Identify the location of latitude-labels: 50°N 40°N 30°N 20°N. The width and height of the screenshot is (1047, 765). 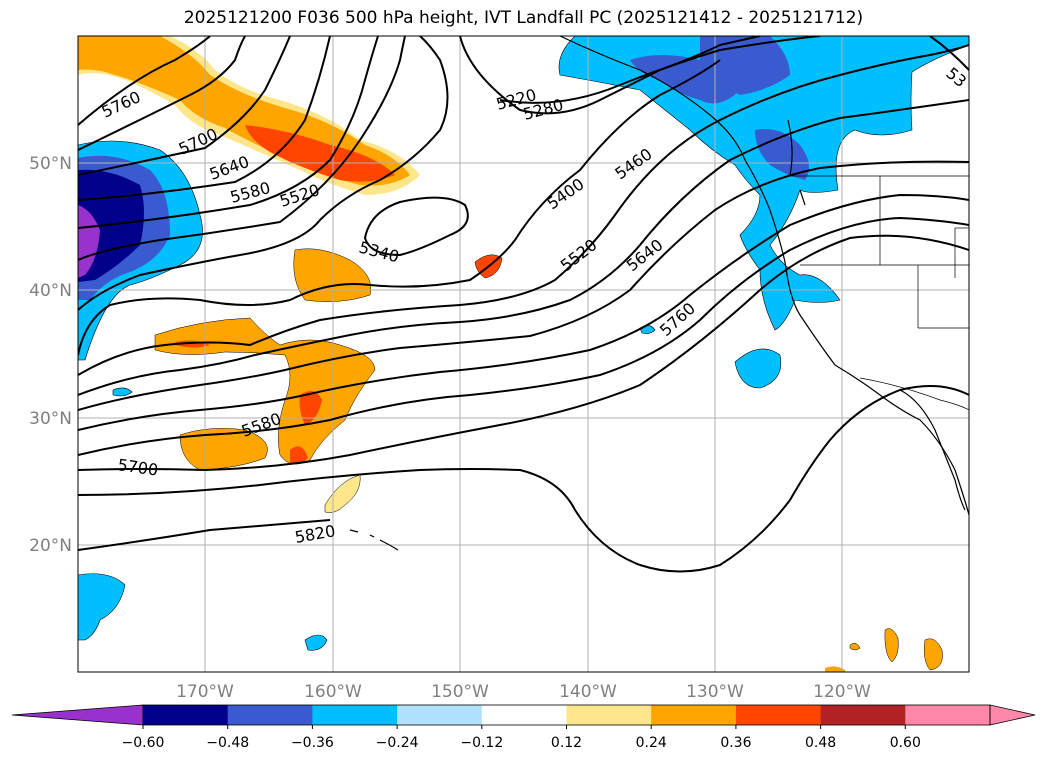
(50, 355).